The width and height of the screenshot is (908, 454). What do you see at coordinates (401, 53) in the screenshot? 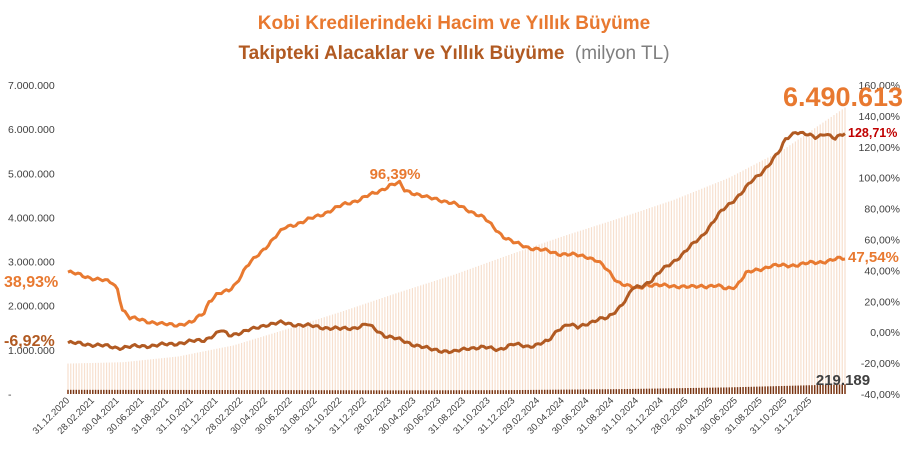
I see `chart-subtitle: Takipteki Alacaklar ve Yıllık Büyüme` at bounding box center [401, 53].